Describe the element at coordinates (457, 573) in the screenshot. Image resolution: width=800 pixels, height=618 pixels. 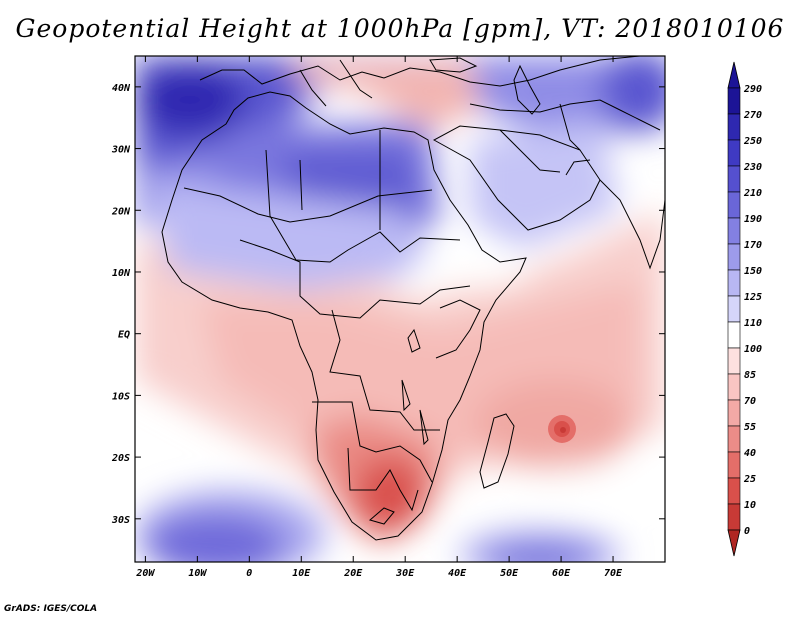
I see `lon-label: 40E` at that location.